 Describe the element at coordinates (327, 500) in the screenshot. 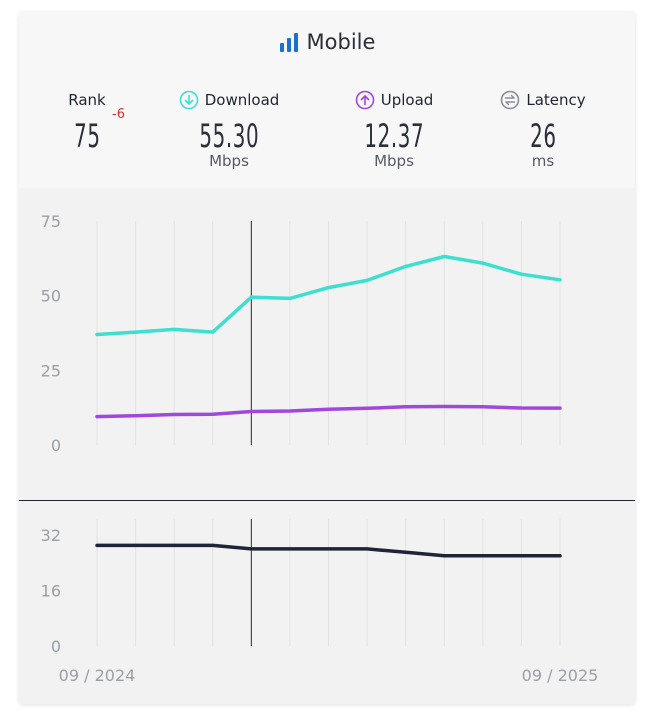

I see `chart-divider` at that location.